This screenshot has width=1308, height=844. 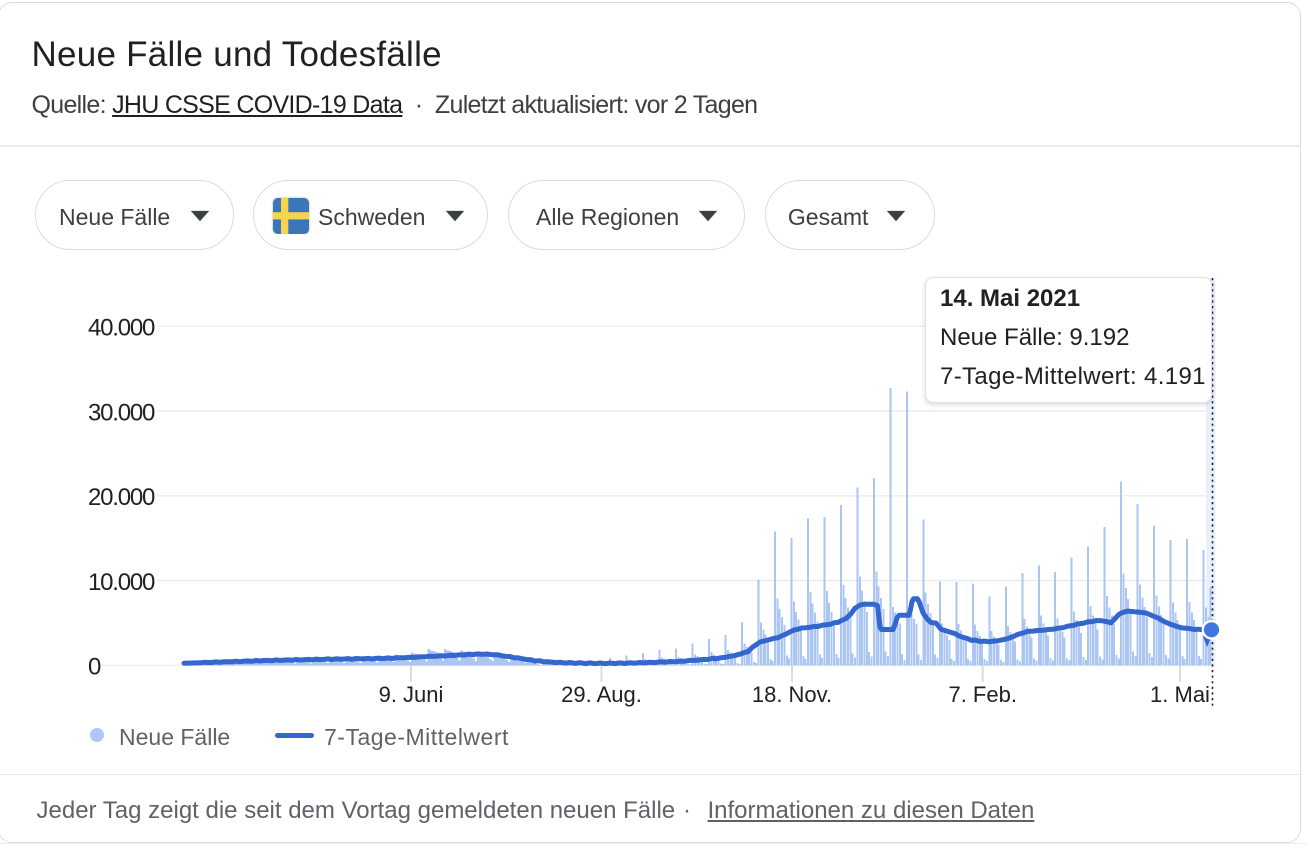 I want to click on svg-text: 18. Nov., so click(x=792, y=694).